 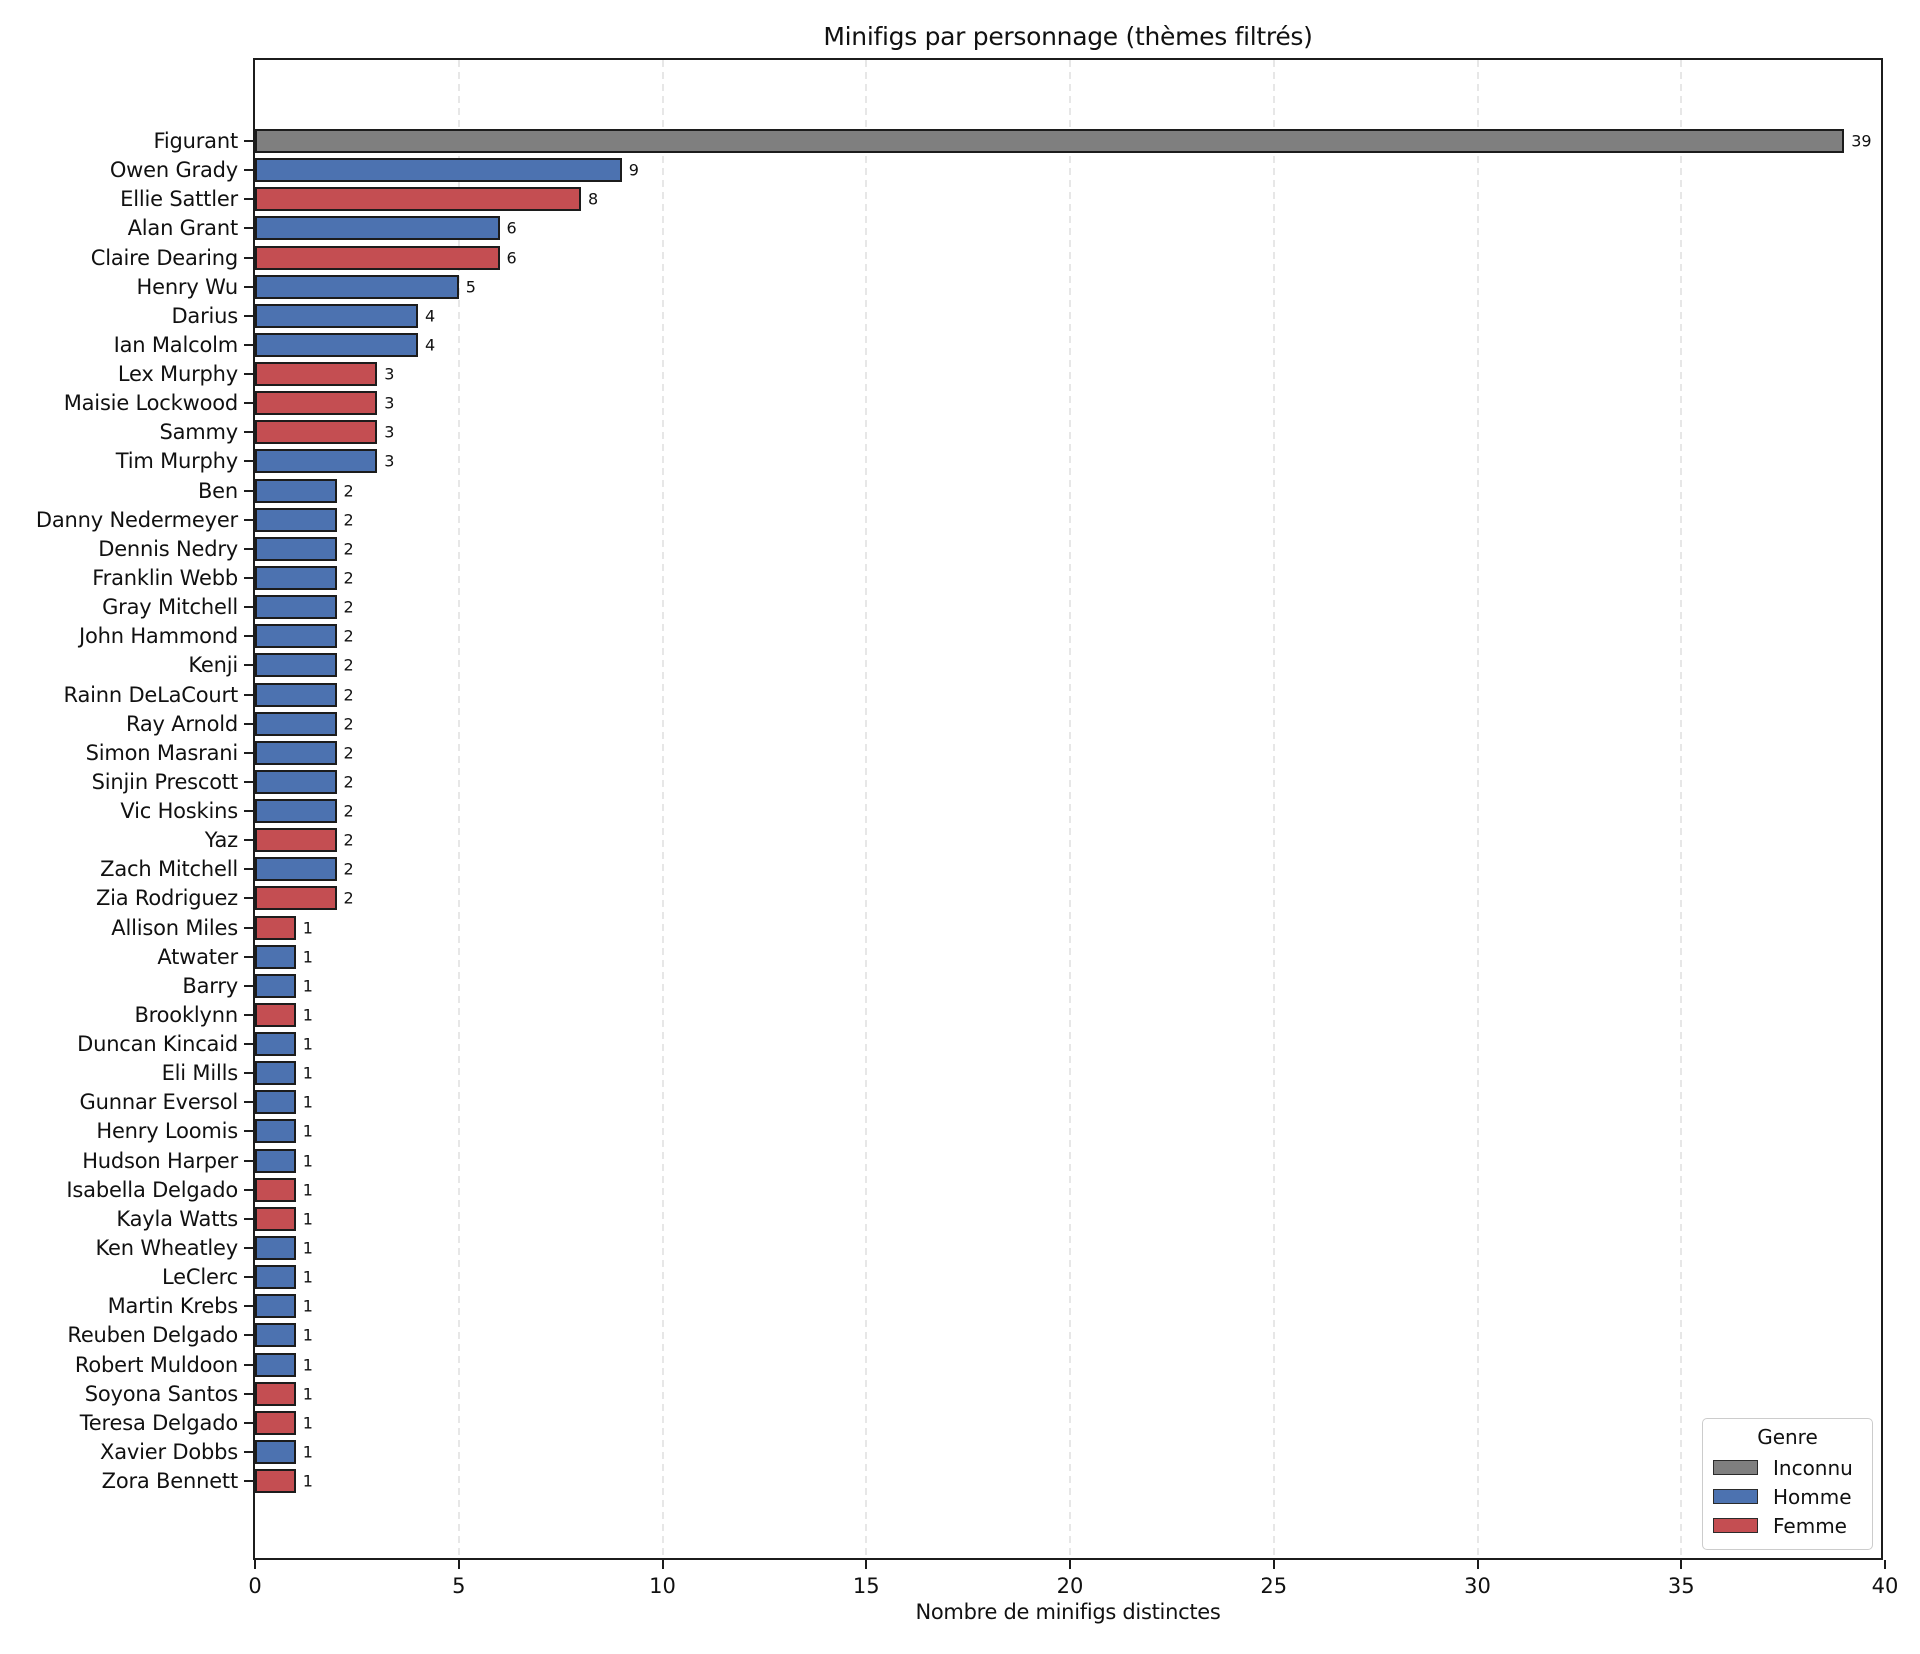 What do you see at coordinates (593, 199) in the screenshot?
I see `value-label: 8` at bounding box center [593, 199].